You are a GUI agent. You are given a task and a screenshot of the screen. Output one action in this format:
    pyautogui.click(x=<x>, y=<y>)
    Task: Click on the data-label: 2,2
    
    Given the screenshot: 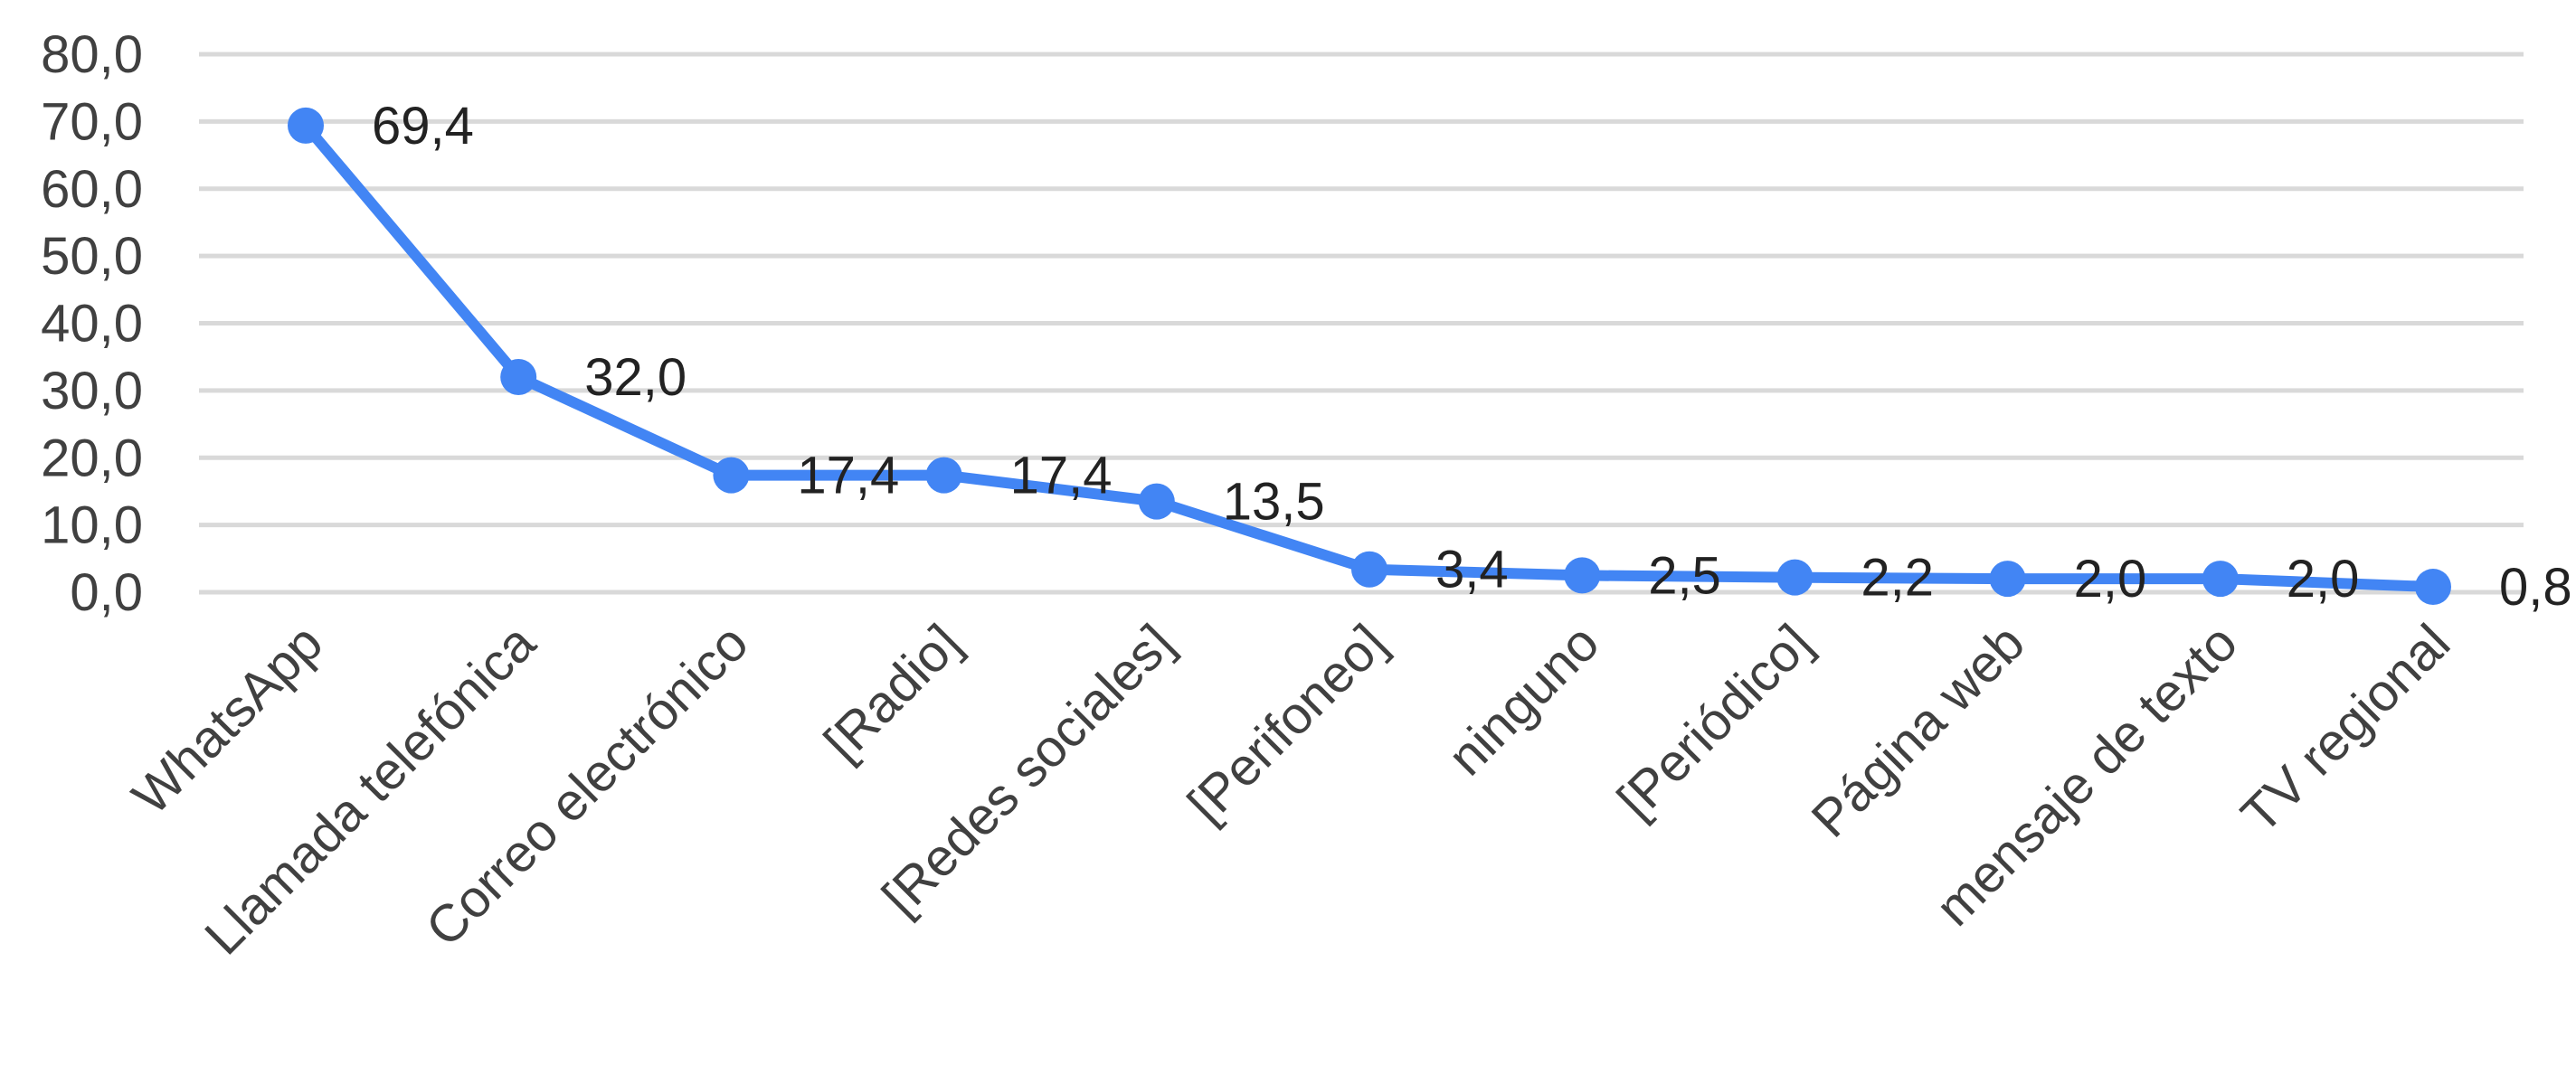 What is the action you would take?
    pyautogui.click(x=1898, y=578)
    